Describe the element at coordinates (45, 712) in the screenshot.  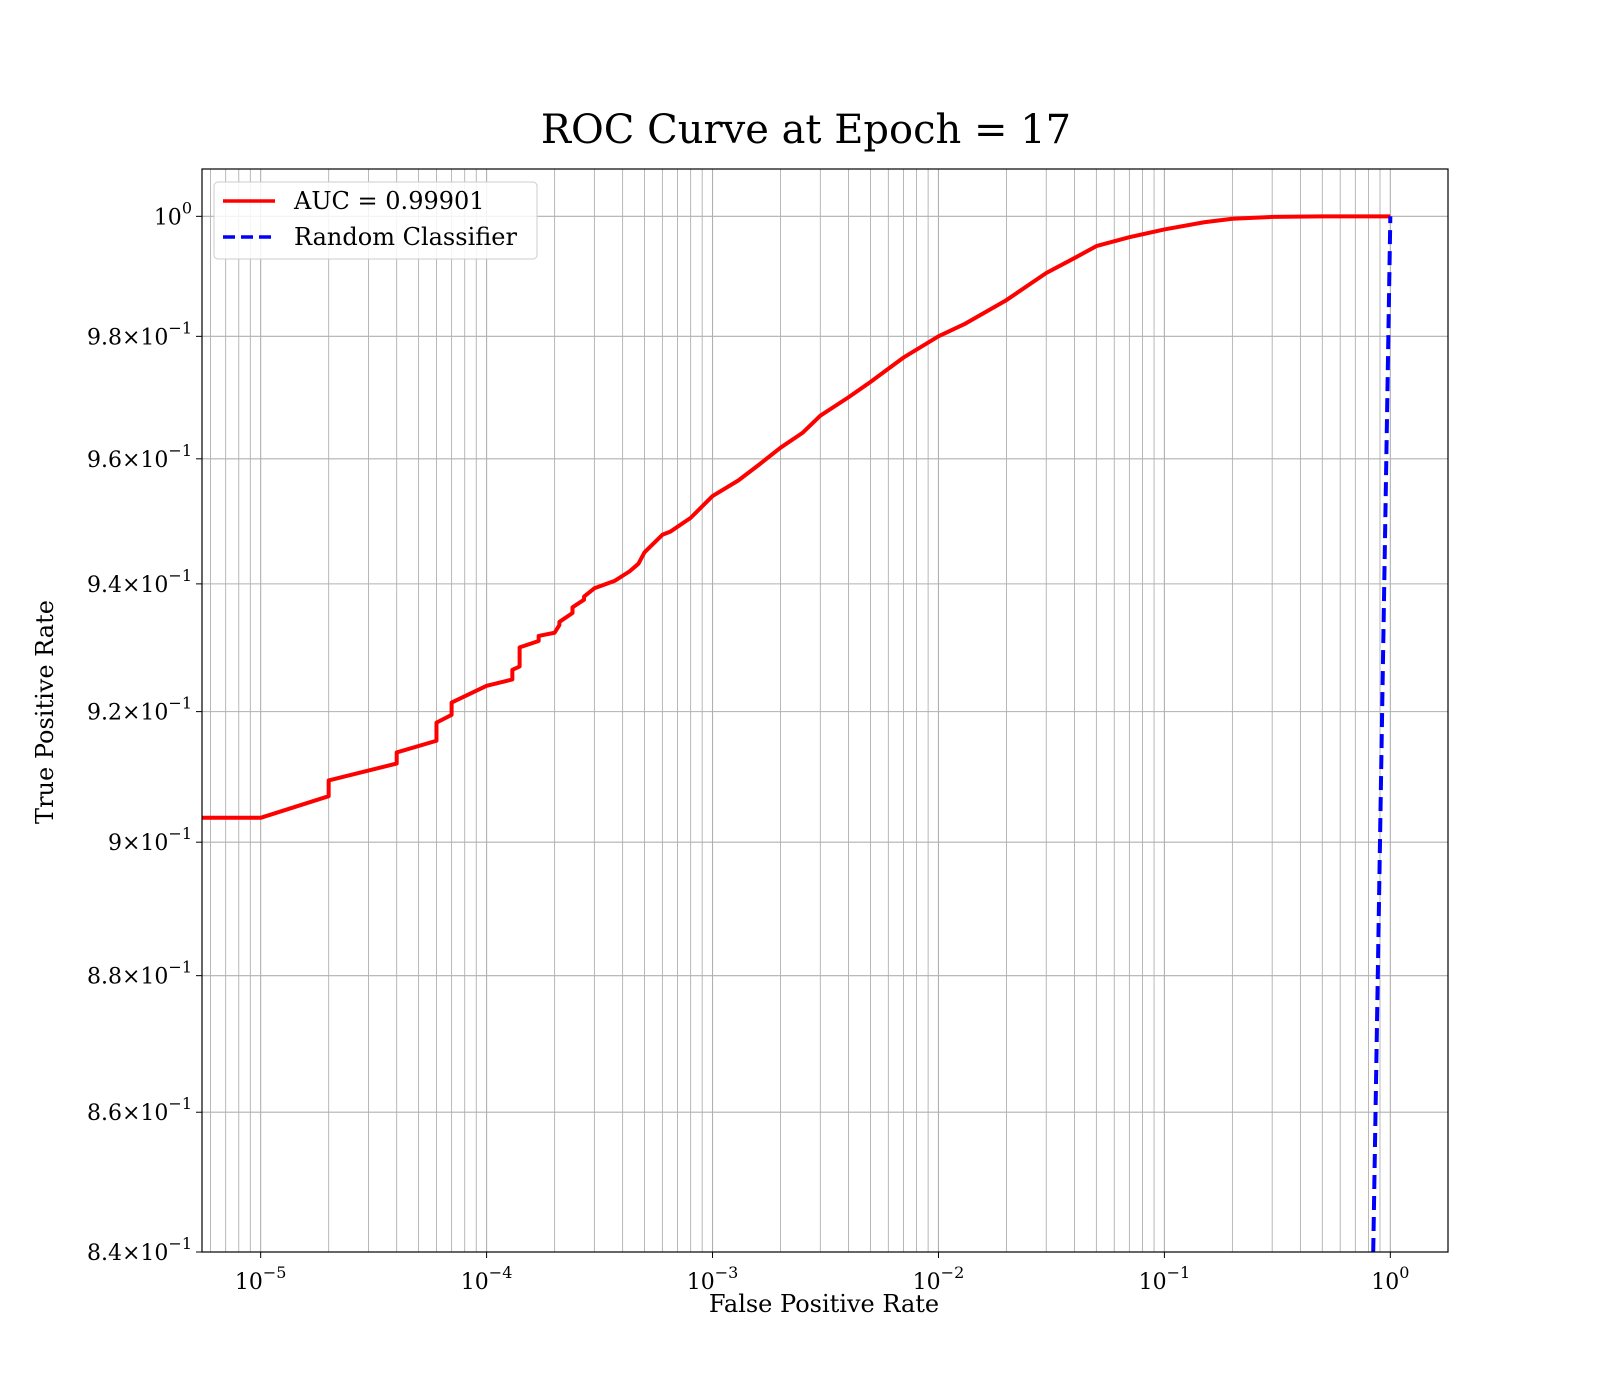
I see `y-axis-label: True Positive Rate` at that location.